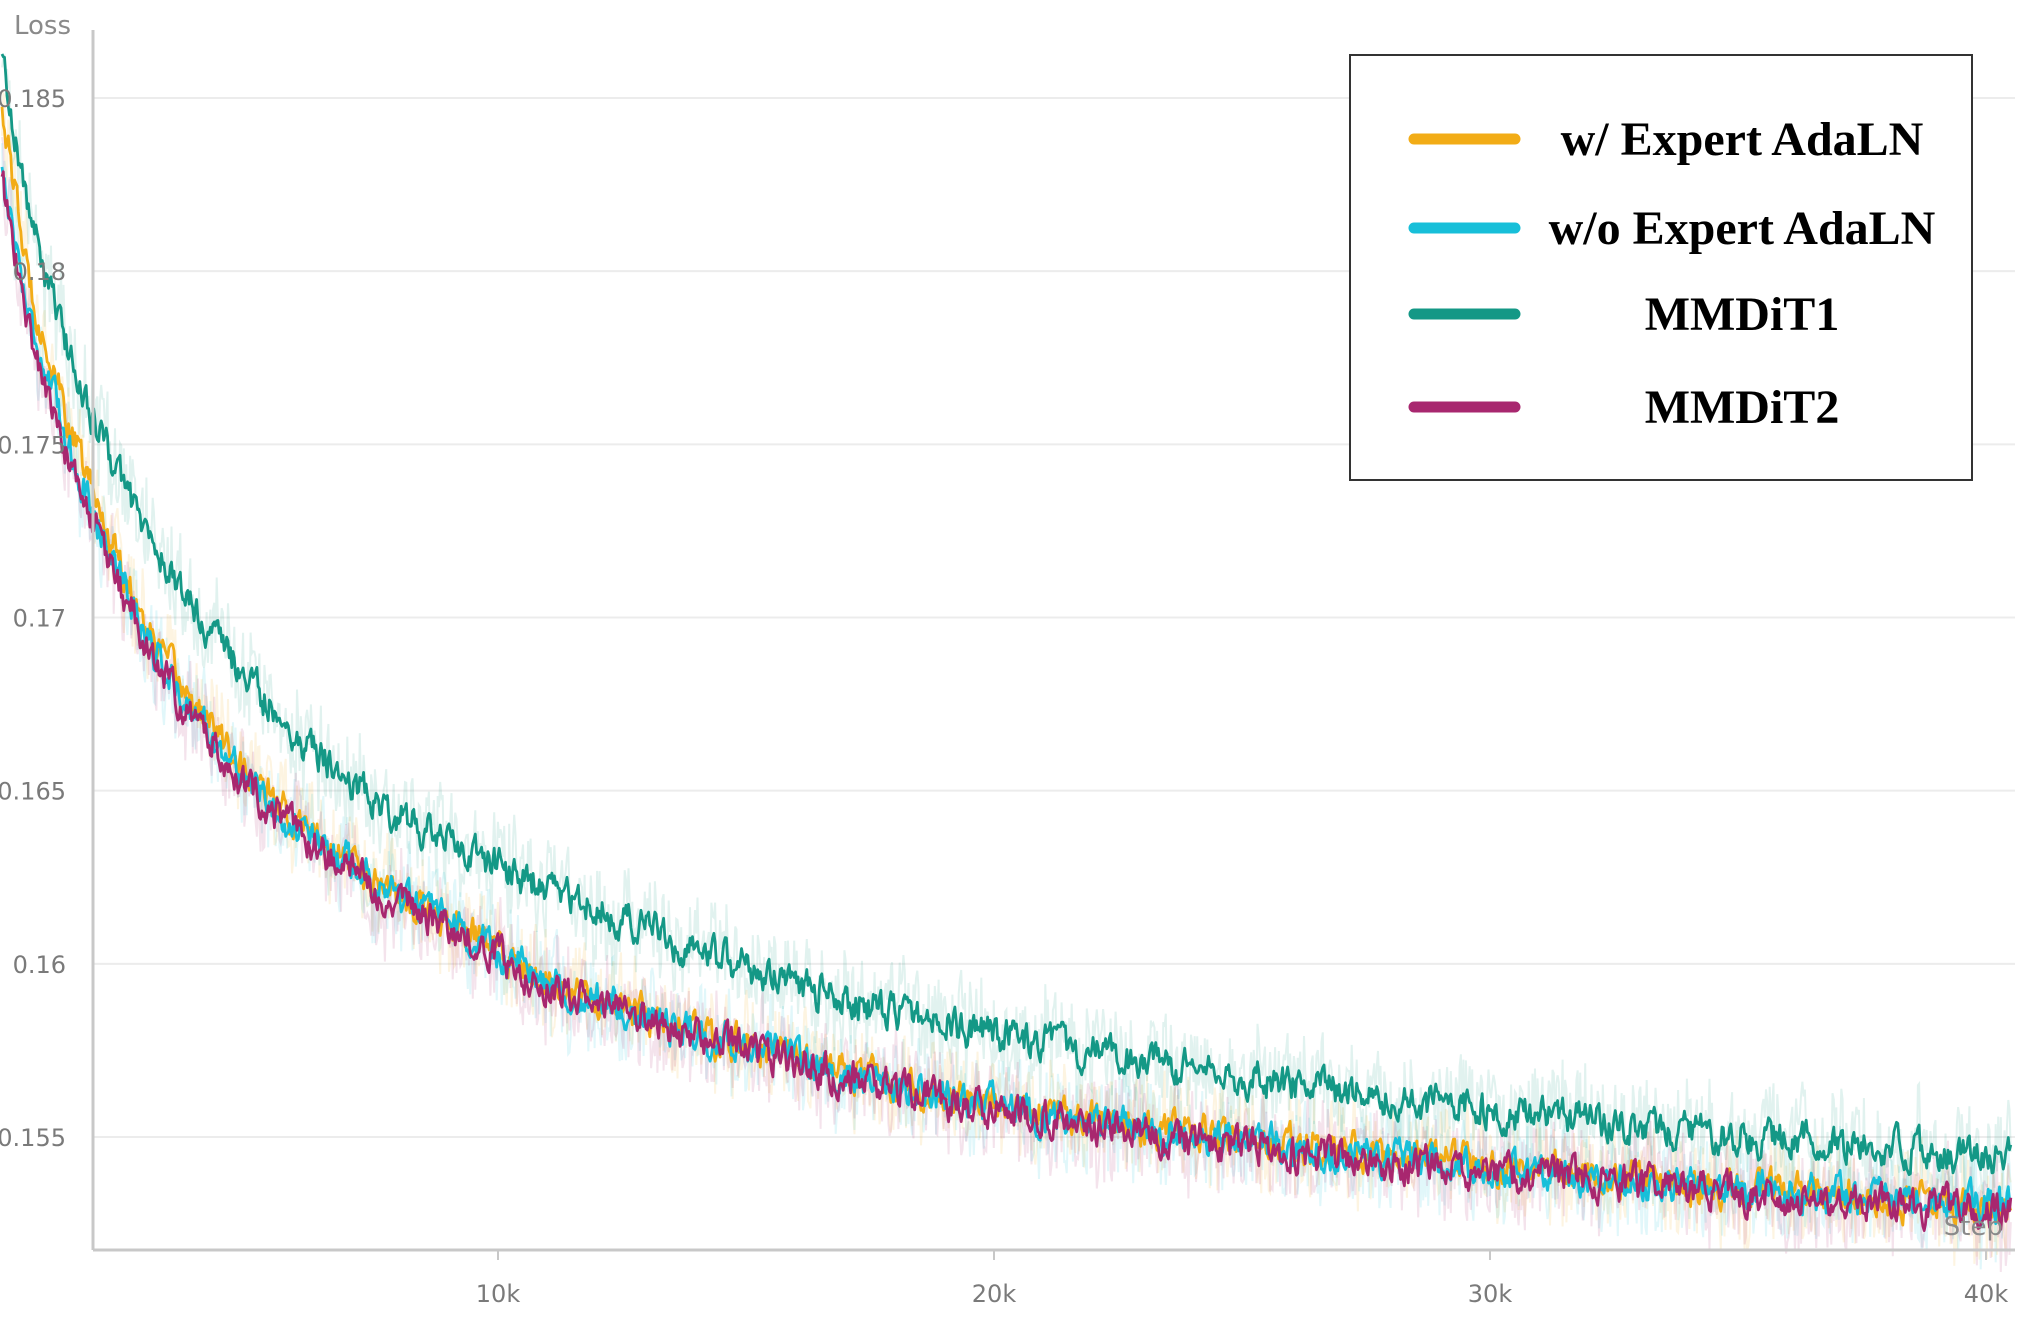  What do you see at coordinates (39, 272) in the screenshot?
I see `y-tick-label: 0.18` at bounding box center [39, 272].